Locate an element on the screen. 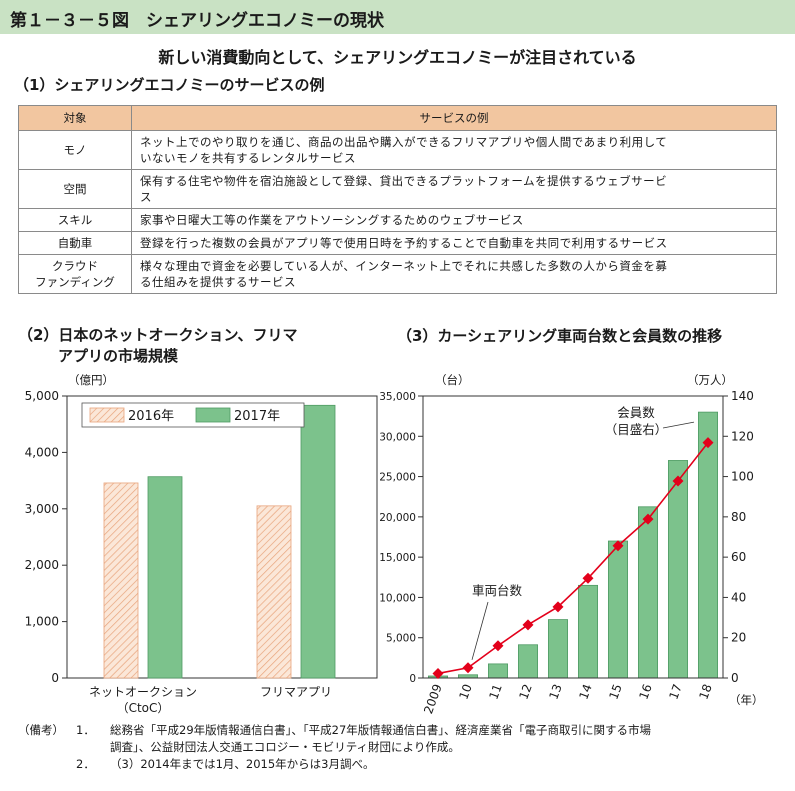 This screenshot has height=791, width=795. left-tick-label: 30,000 is located at coordinates (397, 437).